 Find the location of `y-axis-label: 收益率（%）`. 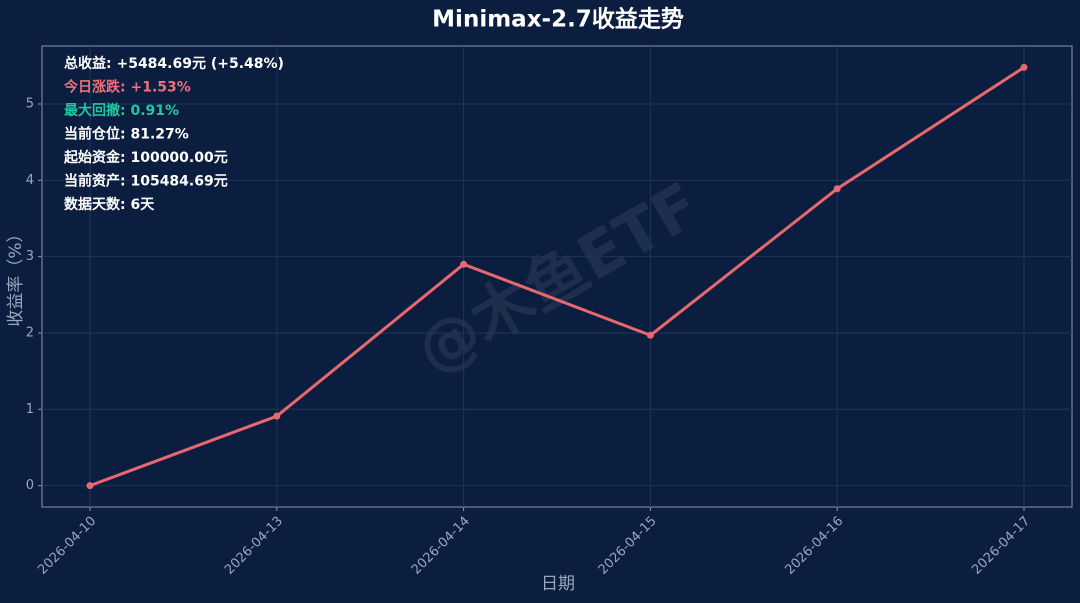

y-axis-label: 收益率（%） is located at coordinates (16, 275).